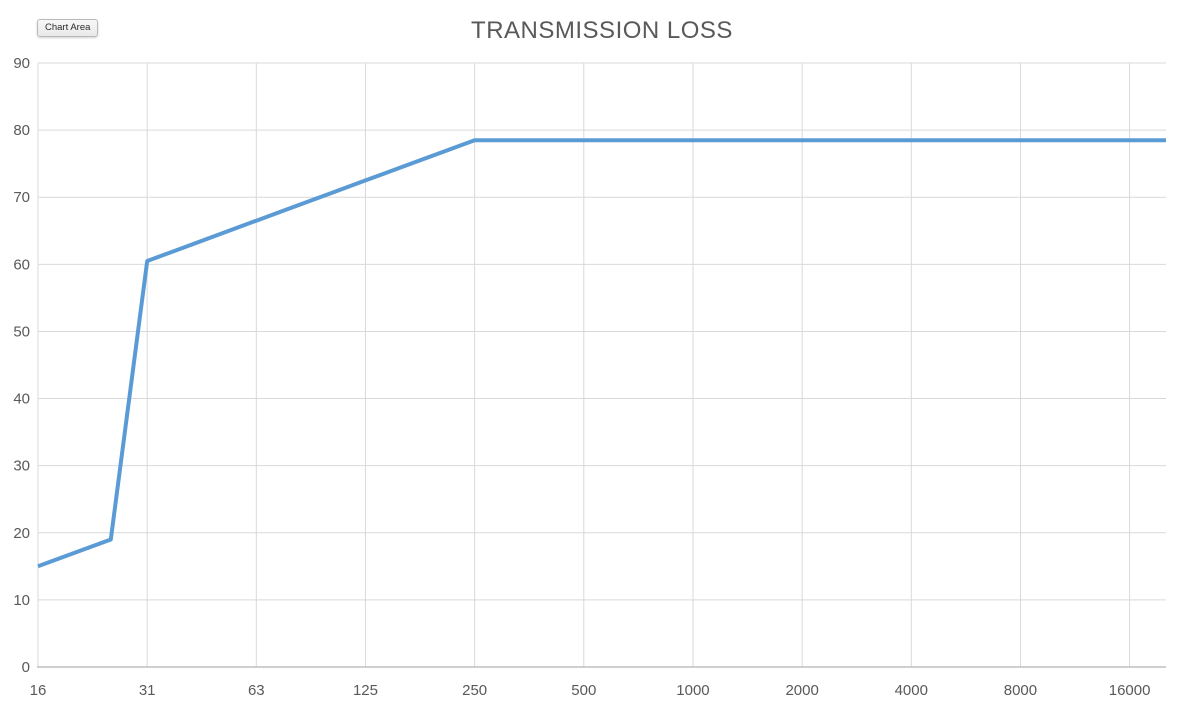 The image size is (1200, 707). Describe the element at coordinates (21, 197) in the screenshot. I see `y-tick-label: 70` at that location.